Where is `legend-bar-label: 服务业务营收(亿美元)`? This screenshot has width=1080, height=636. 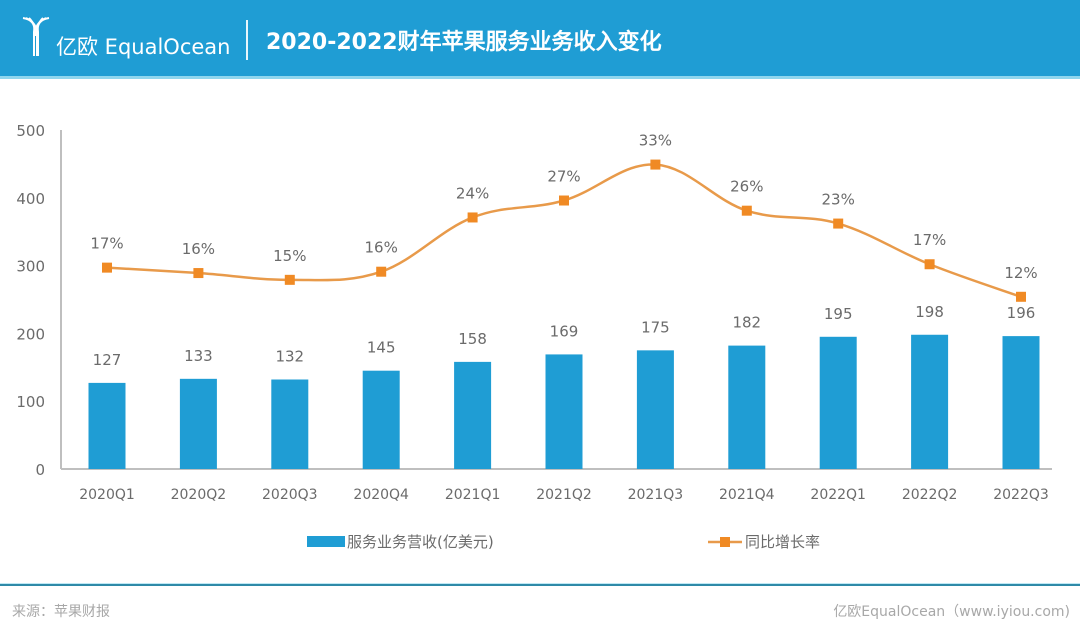 legend-bar-label: 服务业务营收(亿美元) is located at coordinates (420, 542).